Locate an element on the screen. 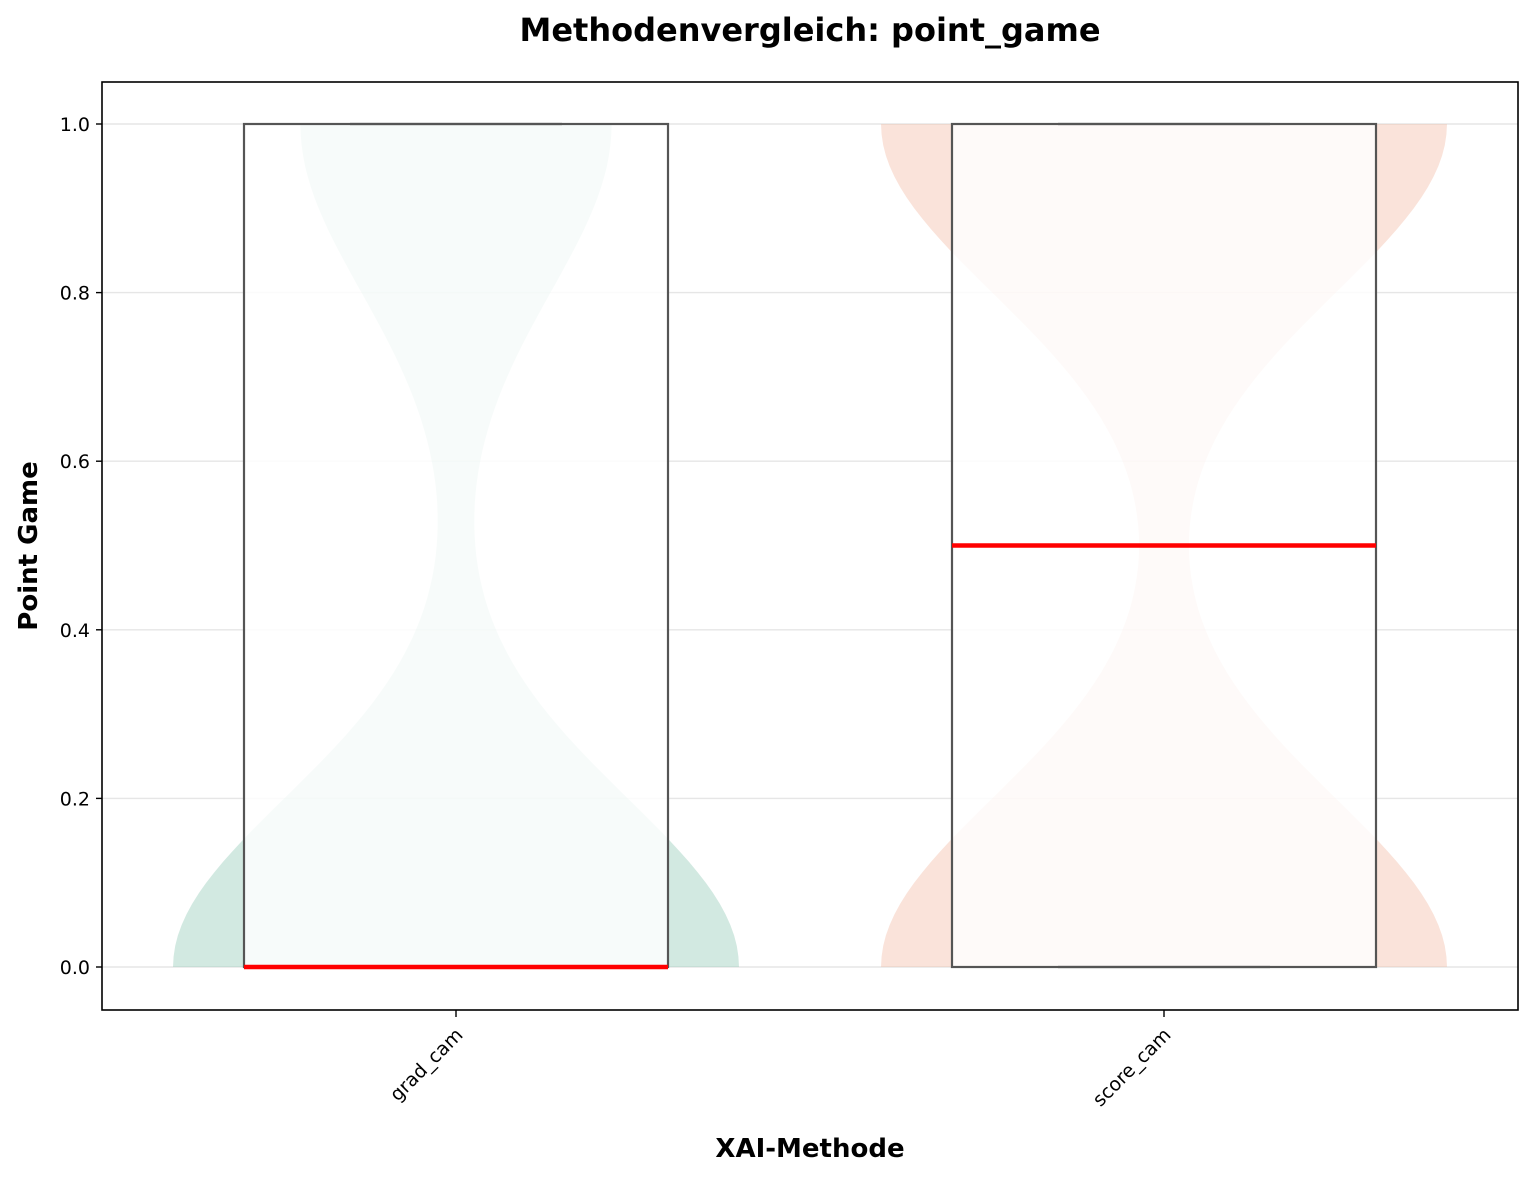  x-axis-label: XAI-Methode is located at coordinates (809, 1149).